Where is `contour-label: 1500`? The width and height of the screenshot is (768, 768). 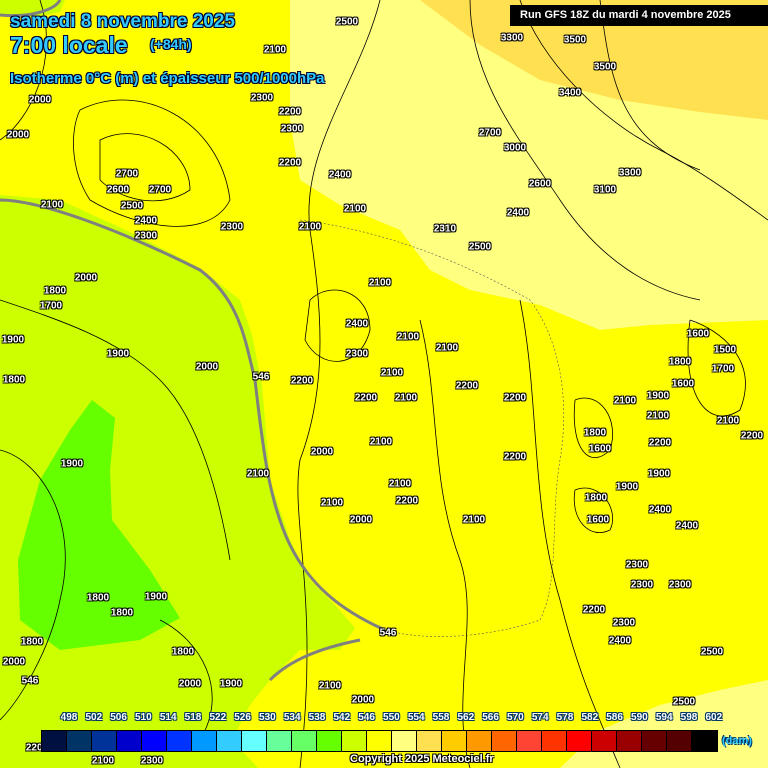
contour-label: 1500 is located at coordinates (725, 350).